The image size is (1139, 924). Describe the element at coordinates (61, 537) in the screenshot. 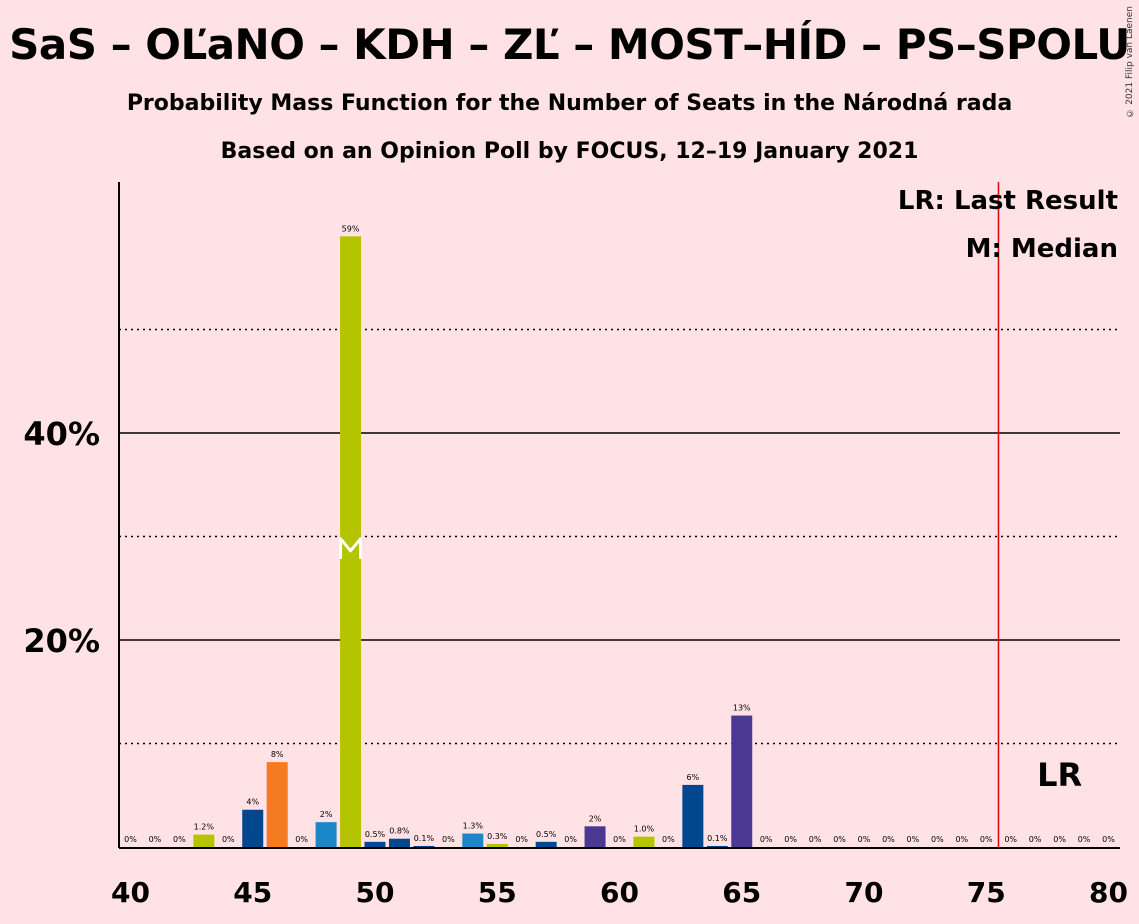

I see `y-axis-ticks: 20% 40%` at that location.